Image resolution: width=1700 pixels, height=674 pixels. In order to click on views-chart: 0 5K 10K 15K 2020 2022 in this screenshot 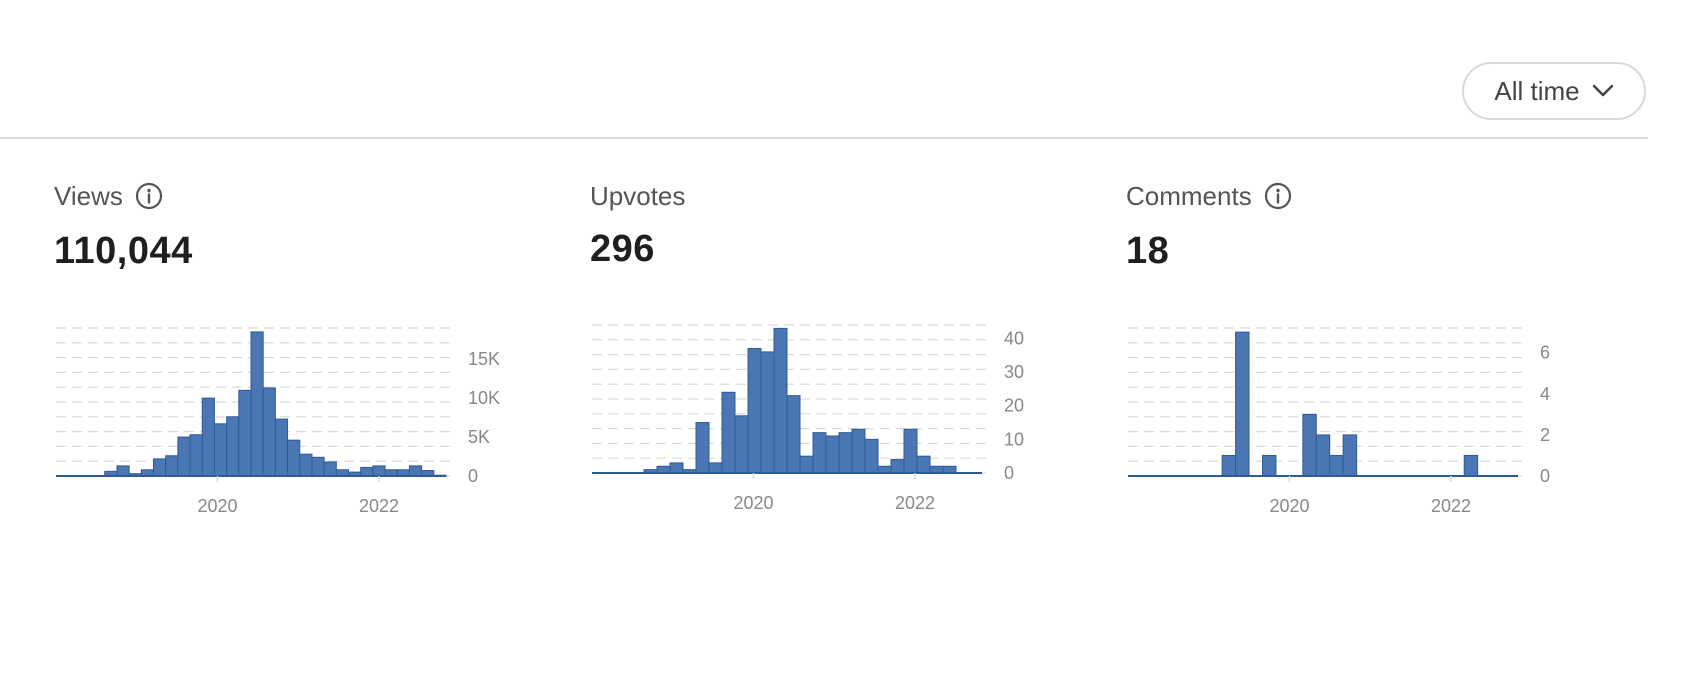, I will do `click(278, 421)`.